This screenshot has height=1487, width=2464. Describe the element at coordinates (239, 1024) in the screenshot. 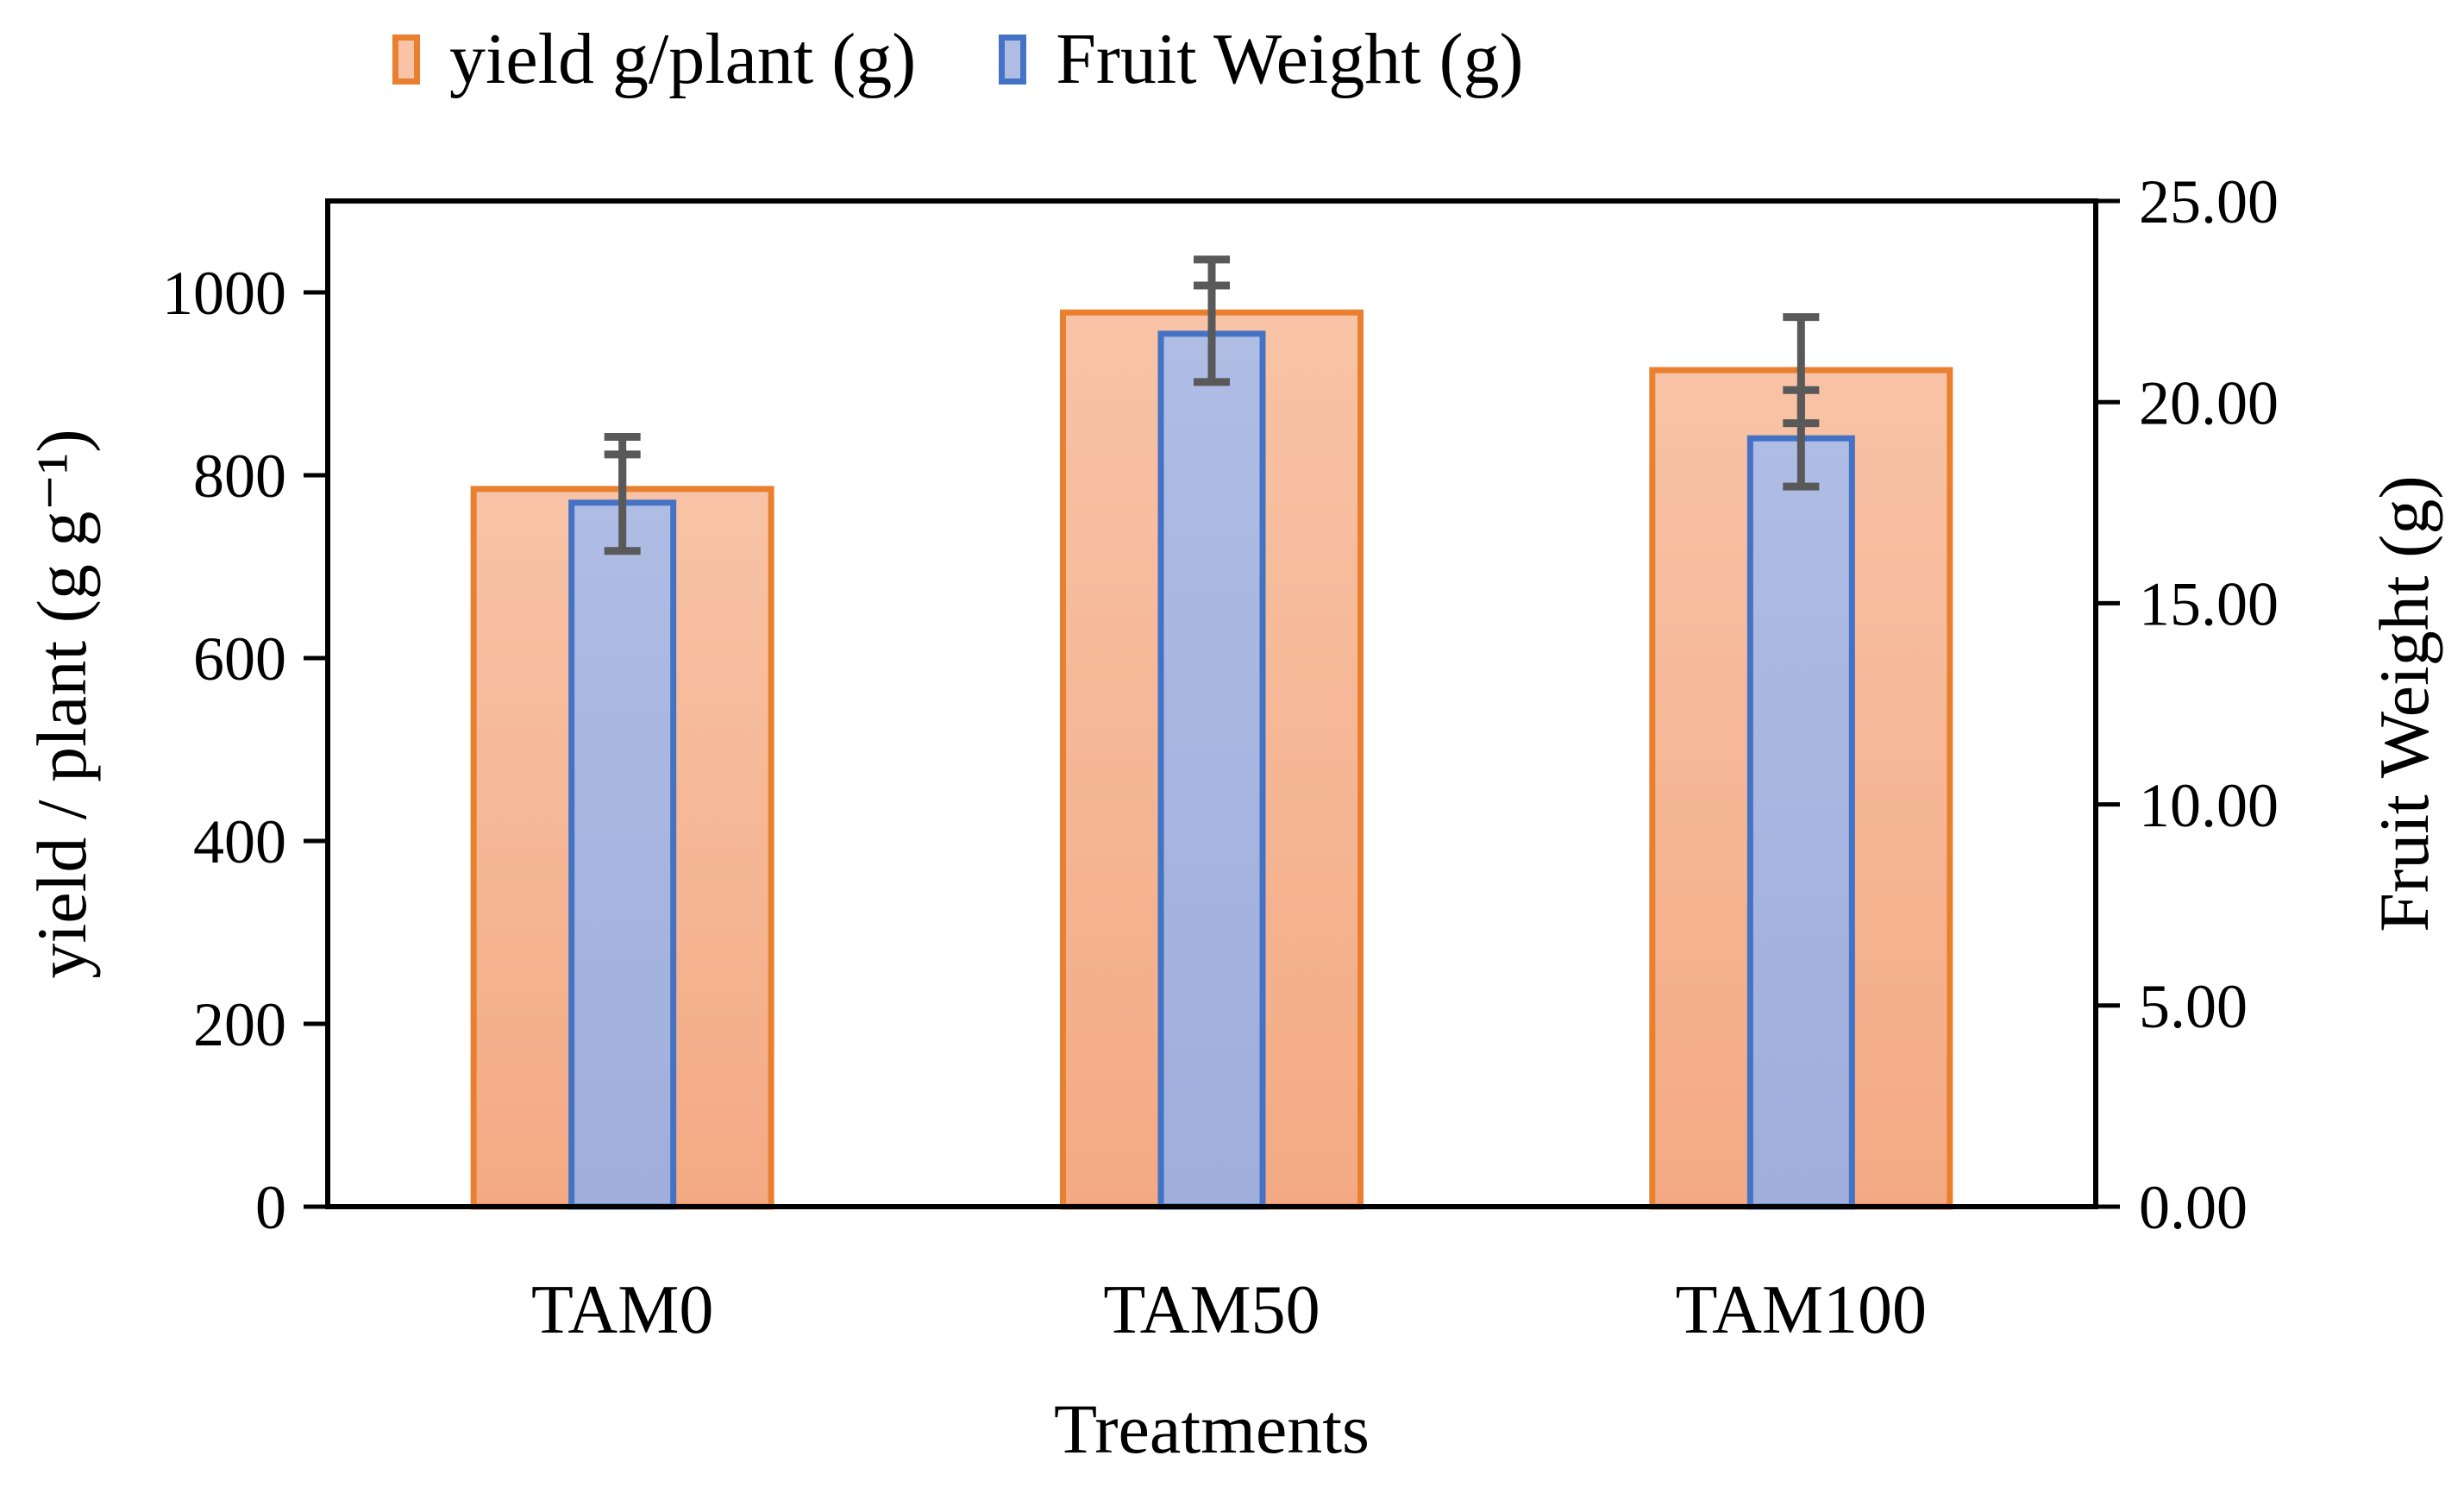

I see `left-axis-tick-label: 200` at that location.